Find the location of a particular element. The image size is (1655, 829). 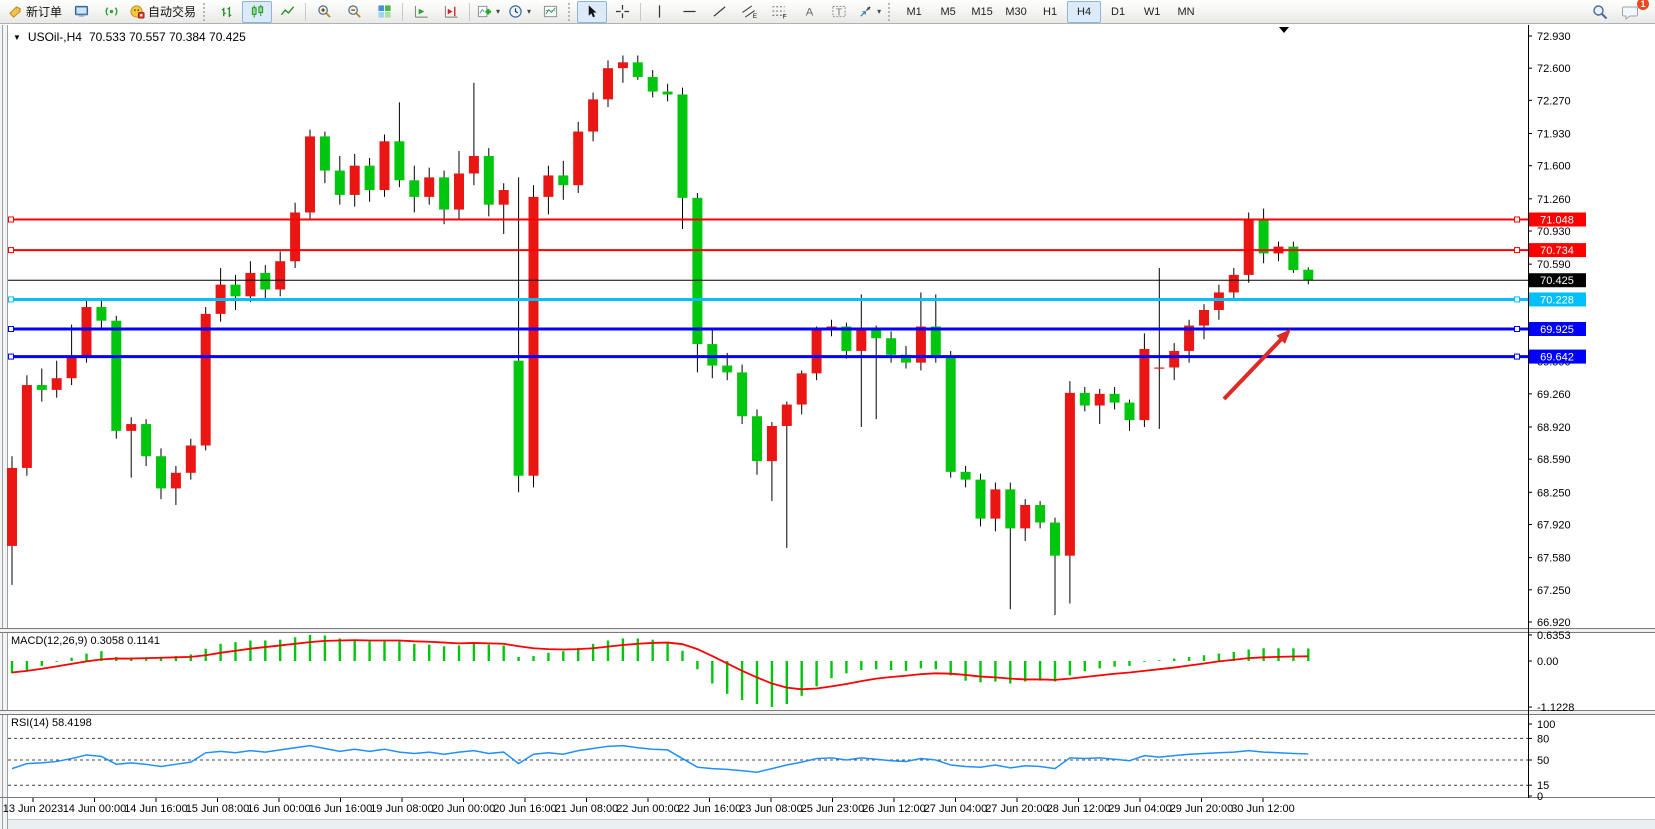

horizontal-line-button is located at coordinates (689, 12).